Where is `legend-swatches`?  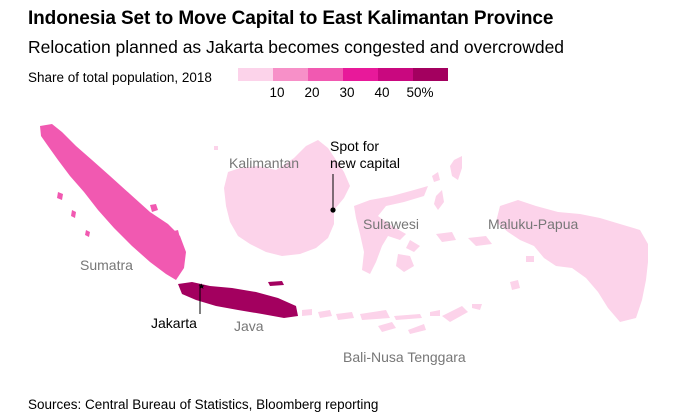 legend-swatches is located at coordinates (343, 74).